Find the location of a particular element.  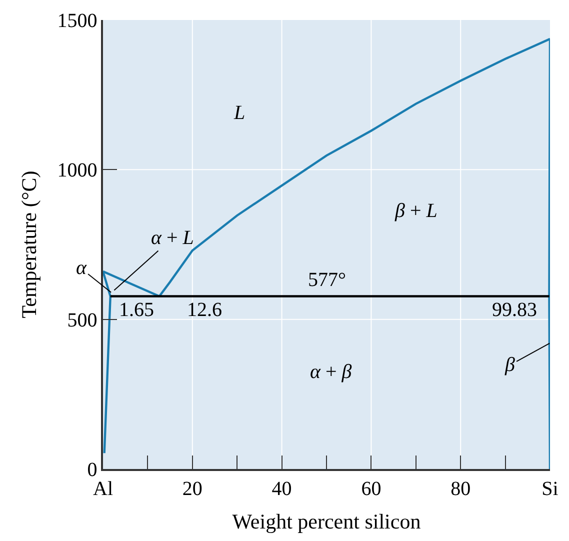

x-tick-label: 40 is located at coordinates (282, 489).